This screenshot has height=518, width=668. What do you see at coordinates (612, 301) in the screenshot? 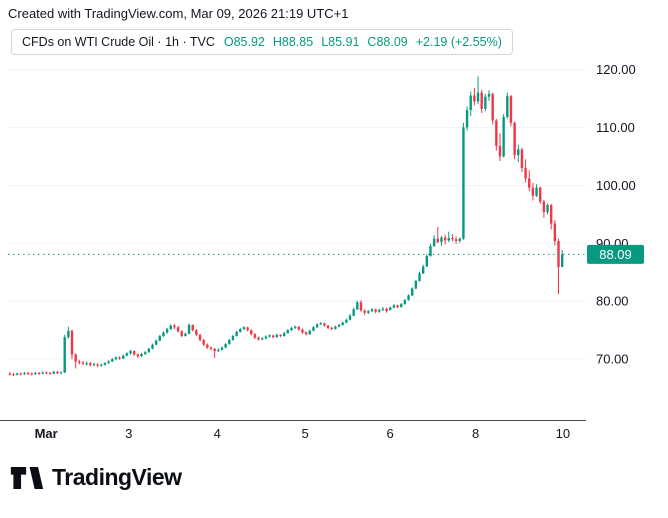
I see `svg-text: 80.00` at bounding box center [612, 301].